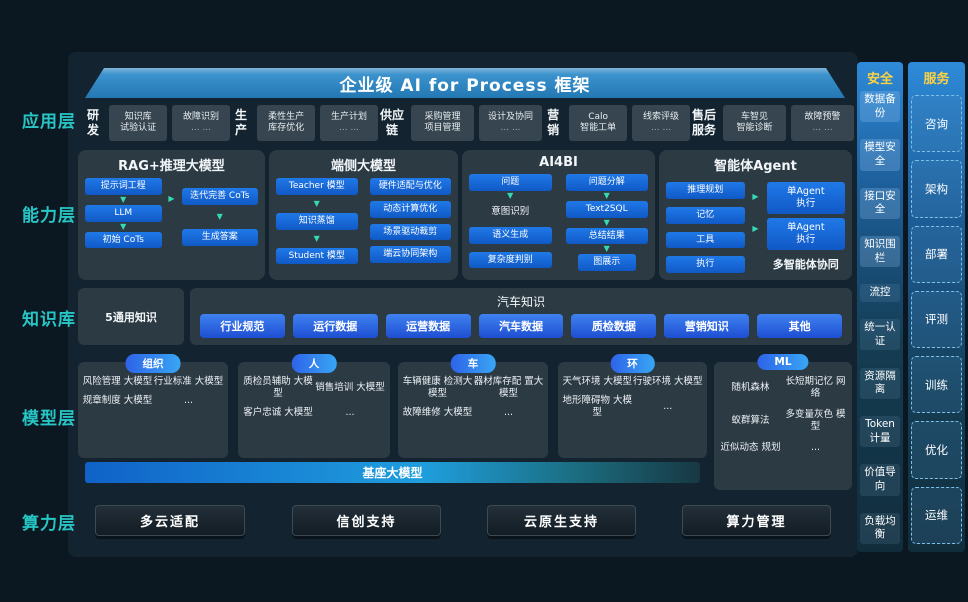 Image resolution: width=968 pixels, height=602 pixels. I want to click on app-box-line: Calo, so click(598, 116).